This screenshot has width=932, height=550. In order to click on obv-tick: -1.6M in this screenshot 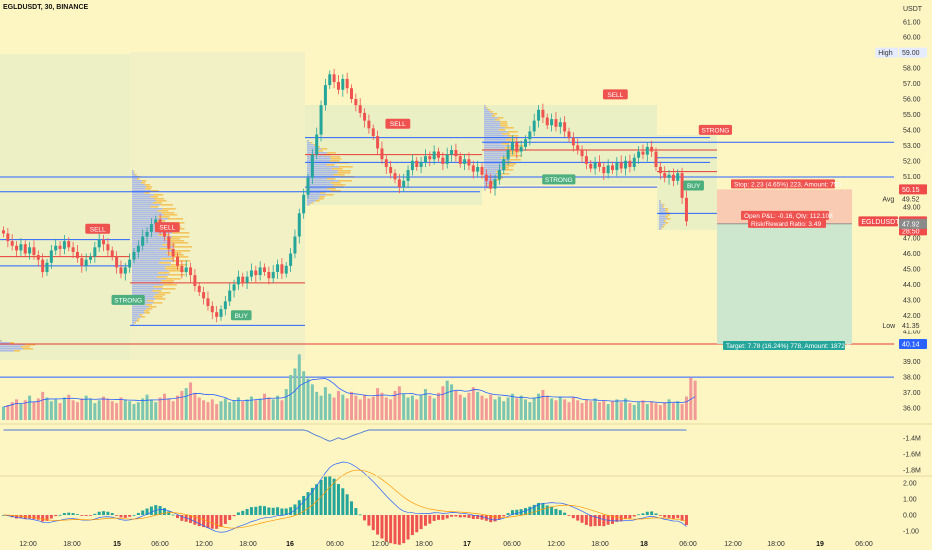, I will do `click(912, 455)`.